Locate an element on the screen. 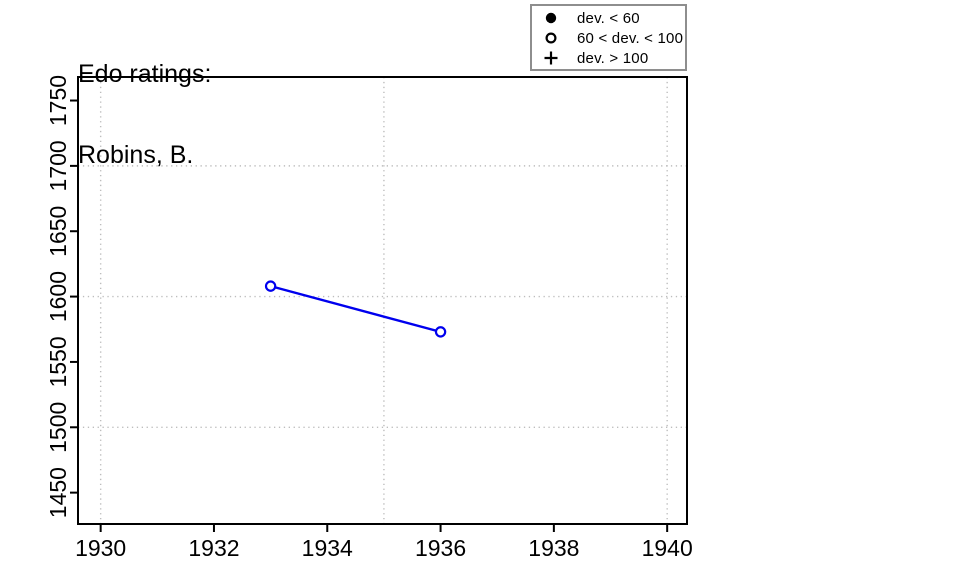 This screenshot has width=960, height=576. legend-item-label: 60 < dev. < 100 is located at coordinates (630, 38).